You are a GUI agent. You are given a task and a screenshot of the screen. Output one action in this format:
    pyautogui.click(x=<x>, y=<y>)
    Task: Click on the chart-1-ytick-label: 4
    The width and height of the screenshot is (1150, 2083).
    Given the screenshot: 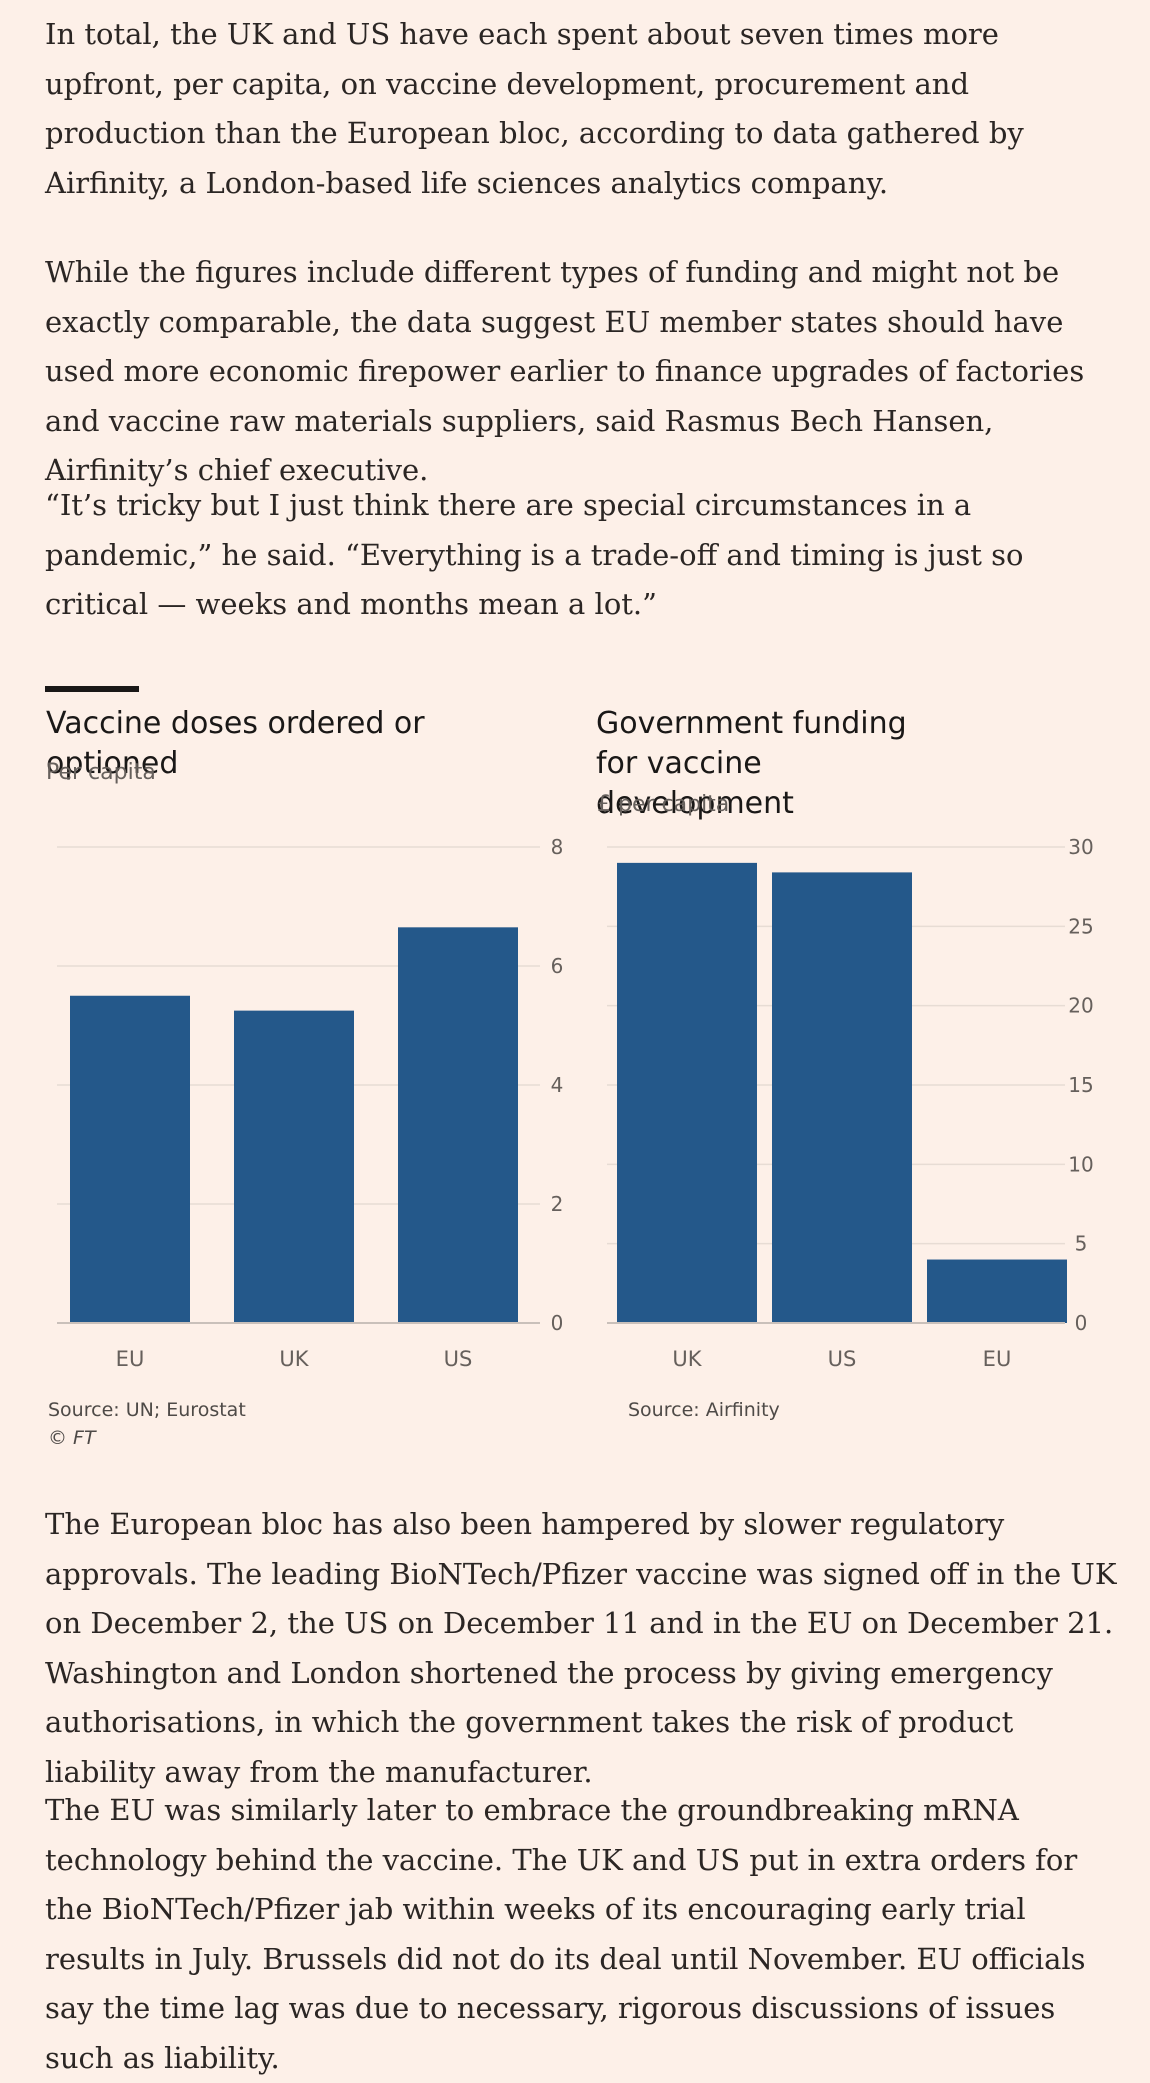 What is the action you would take?
    pyautogui.click(x=557, y=1085)
    